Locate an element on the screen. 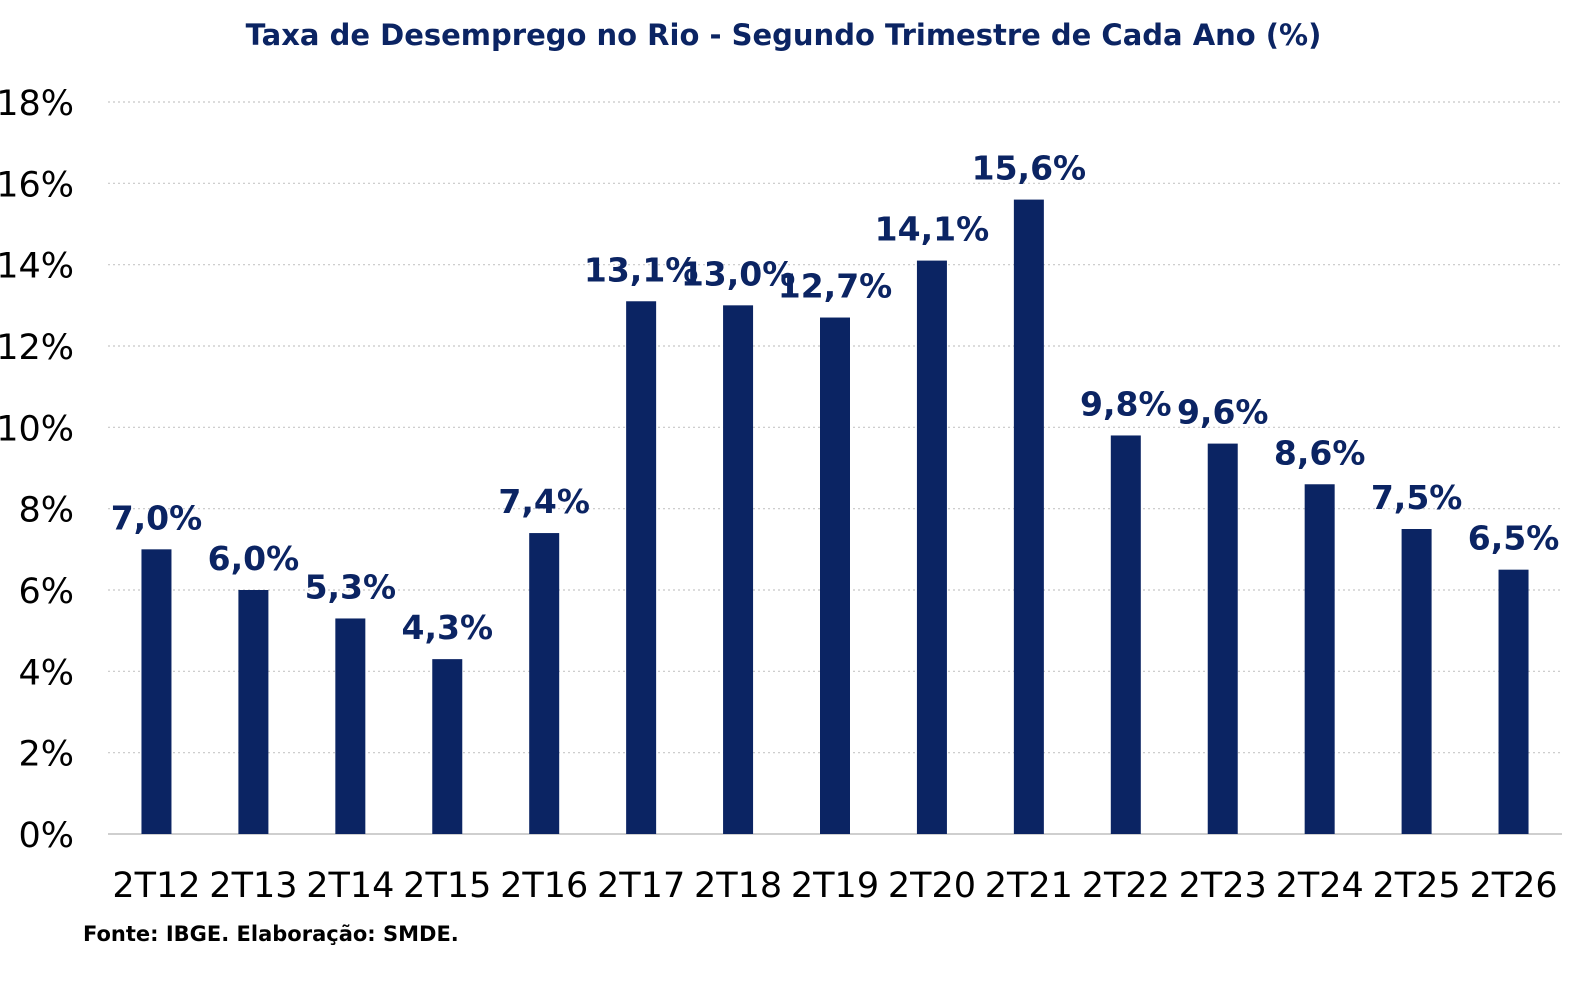  x-tick-label: 2T26 is located at coordinates (1513, 886).